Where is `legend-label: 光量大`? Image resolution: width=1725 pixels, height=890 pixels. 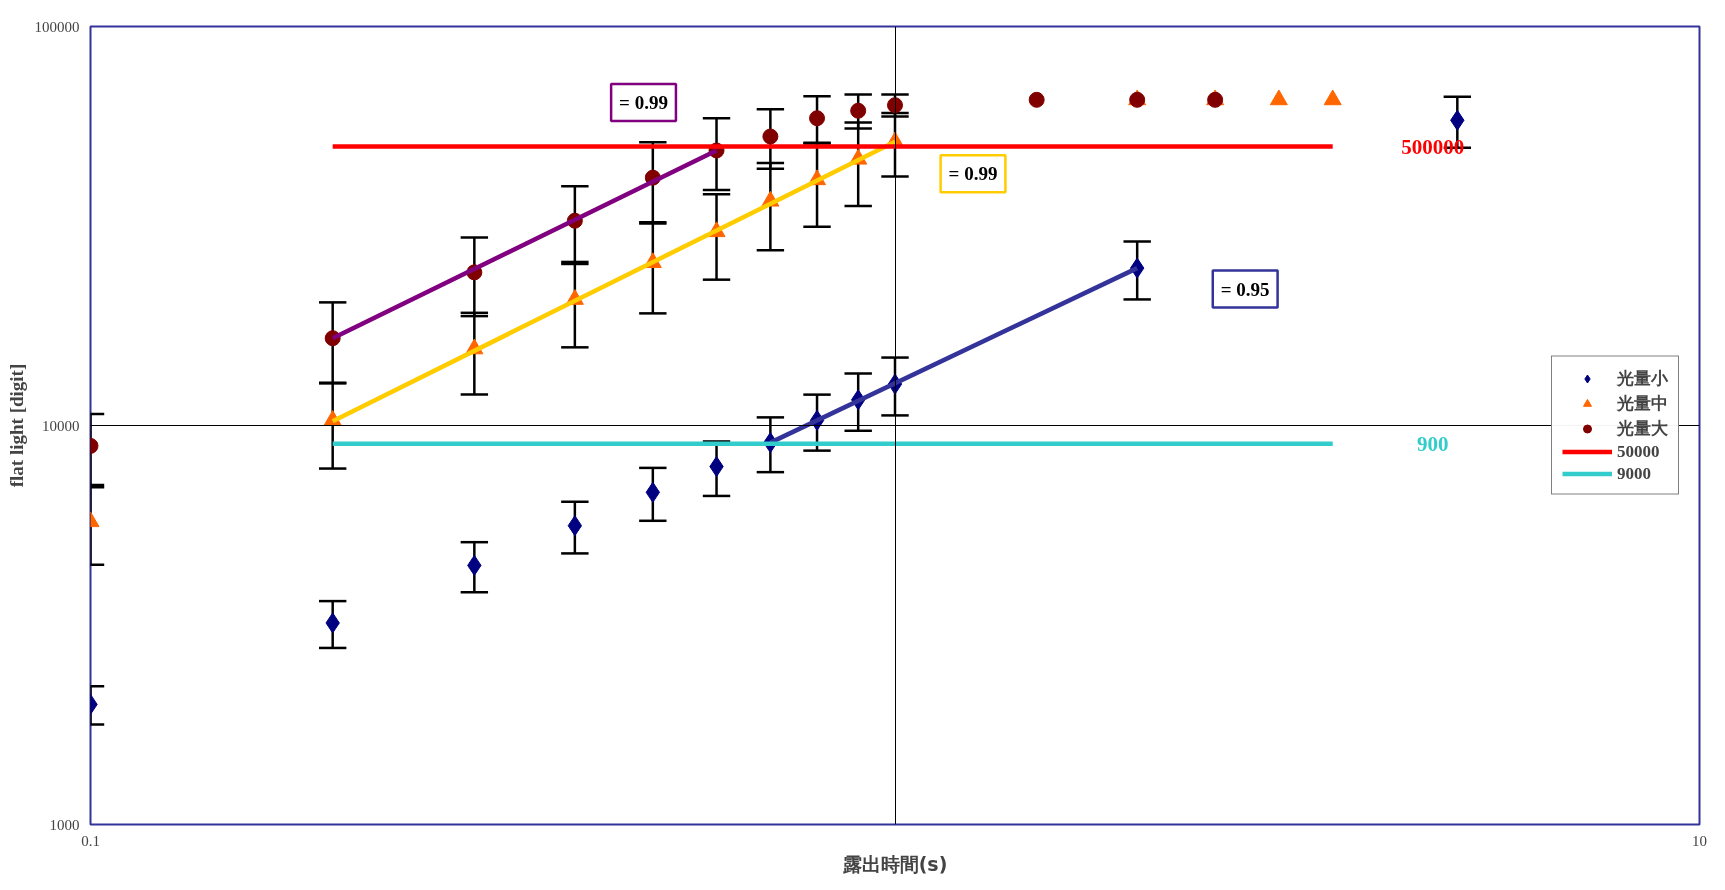 legend-label: 光量大 is located at coordinates (1642, 428).